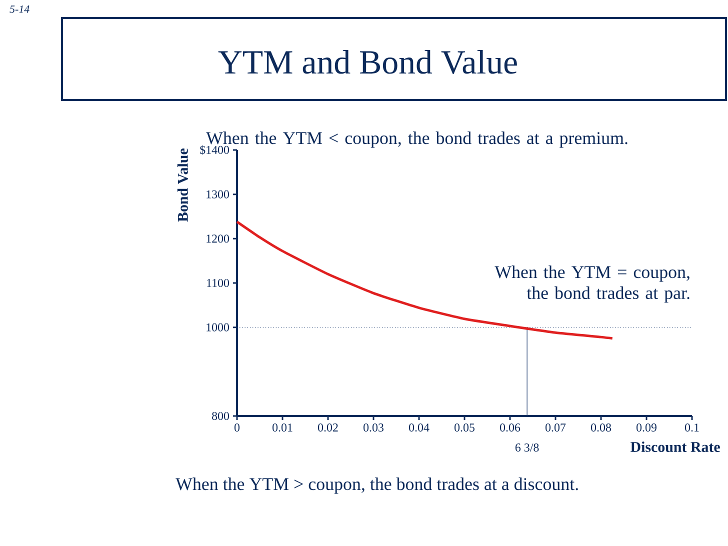 This screenshot has height=546, width=728. Describe the element at coordinates (601, 428) in the screenshot. I see `x-tick-label: 0.08` at that location.